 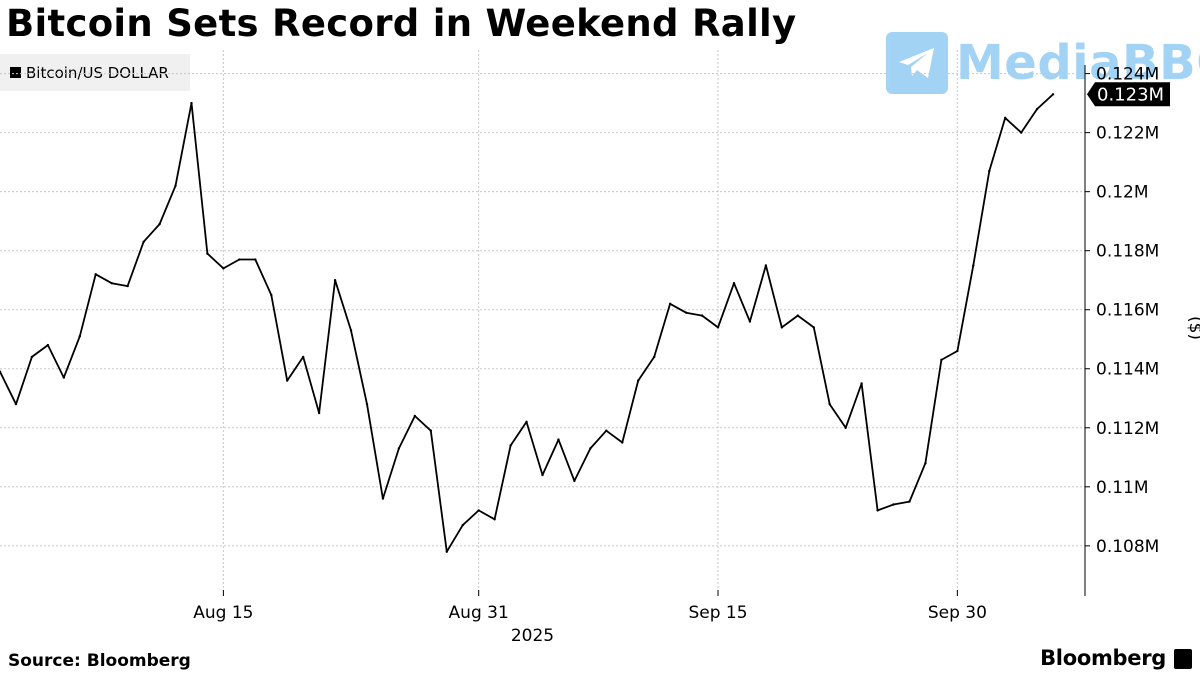 I want to click on x-tick-label: Sep 15, so click(x=717, y=613).